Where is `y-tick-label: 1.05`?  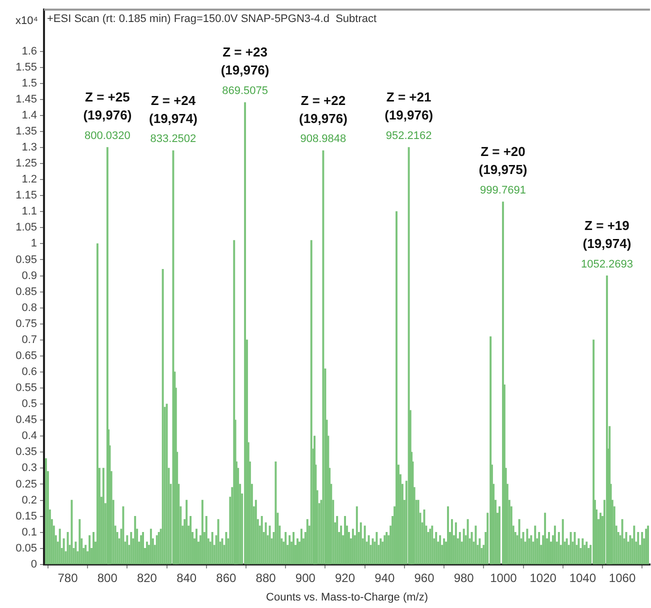 y-tick-label: 1.05 is located at coordinates (26, 228).